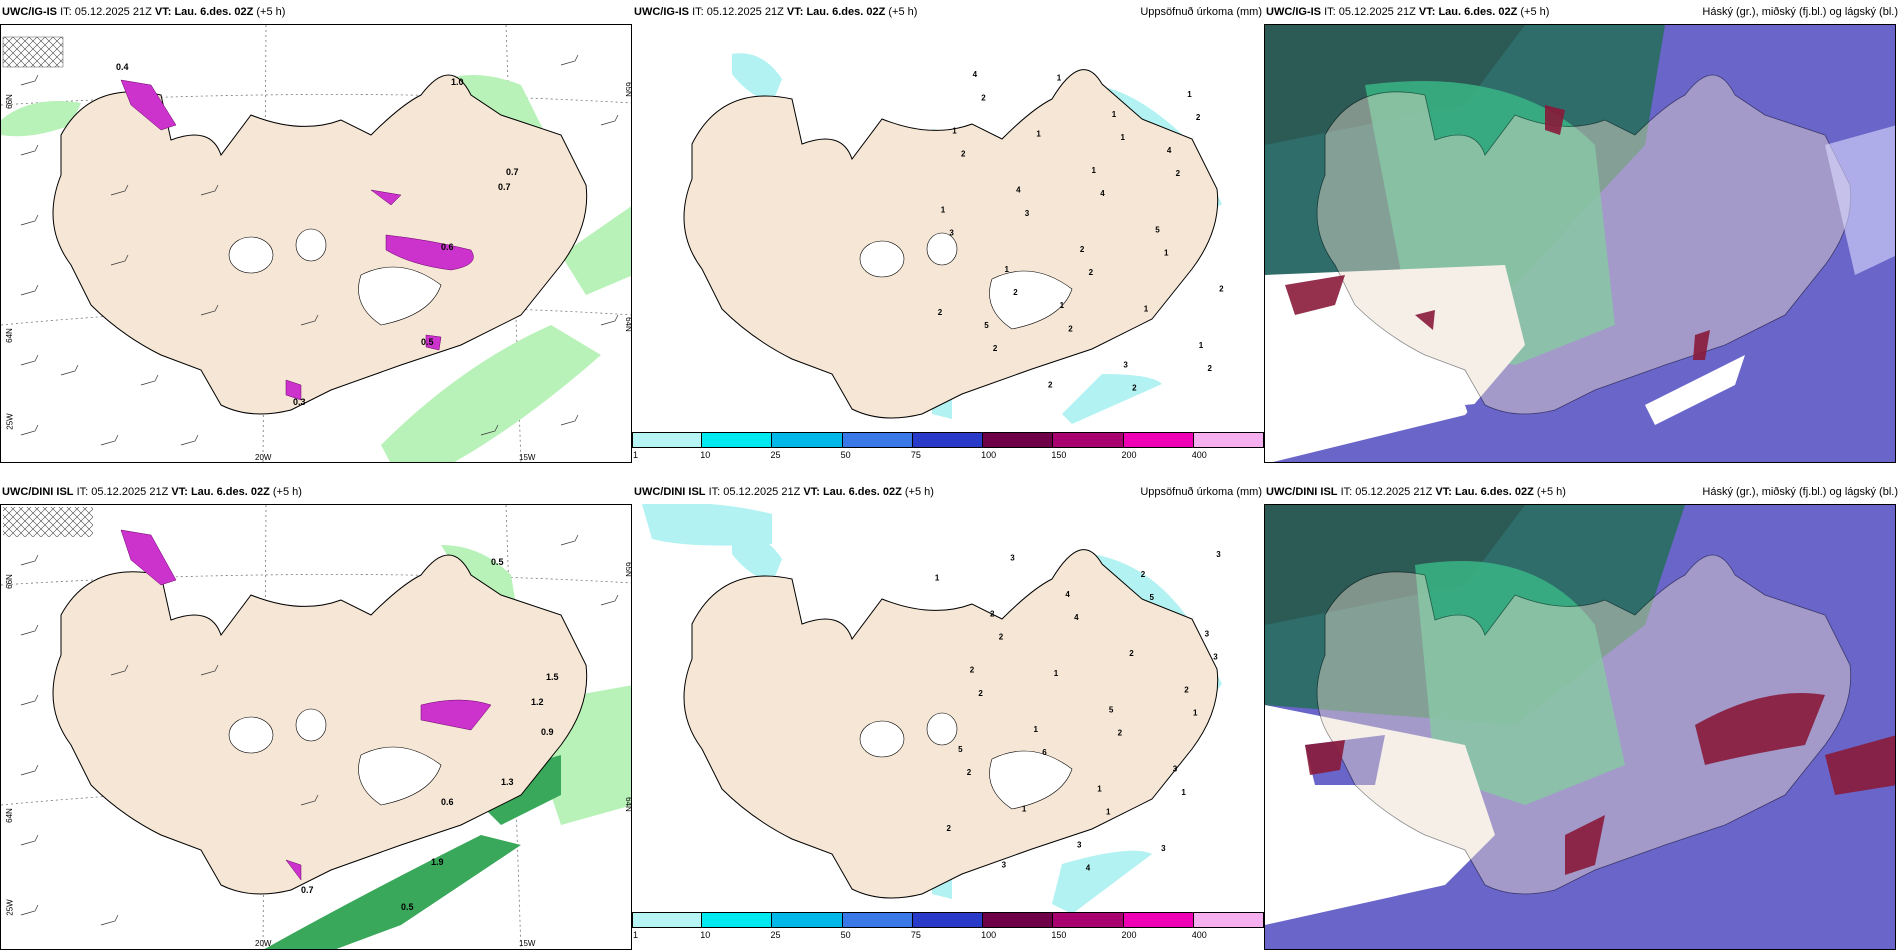 This screenshot has height=950, width=1900. What do you see at coordinates (457, 82) in the screenshot?
I see `wind-speed-label: 1.0` at bounding box center [457, 82].